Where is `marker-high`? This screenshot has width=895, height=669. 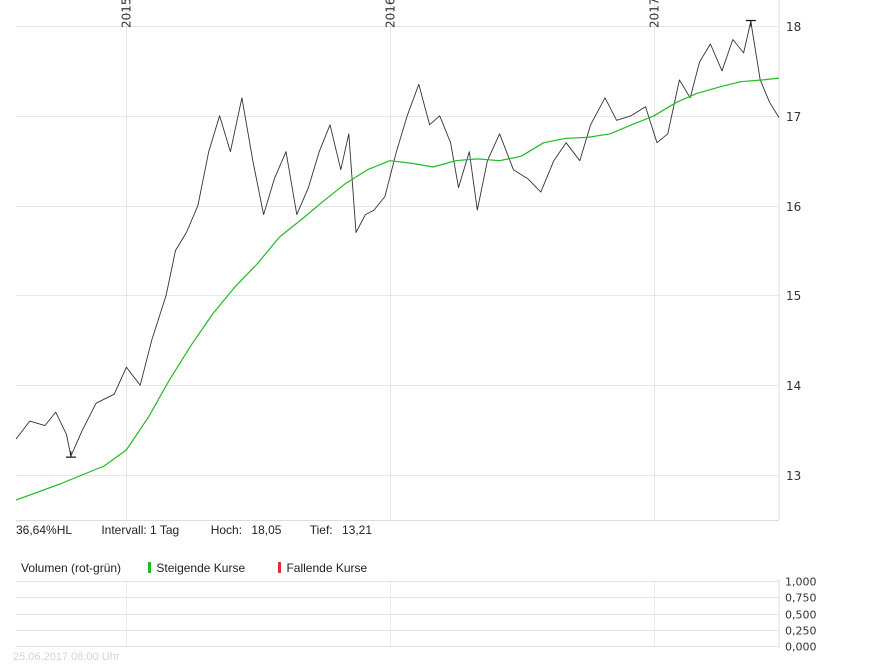 marker-high is located at coordinates (750, 23).